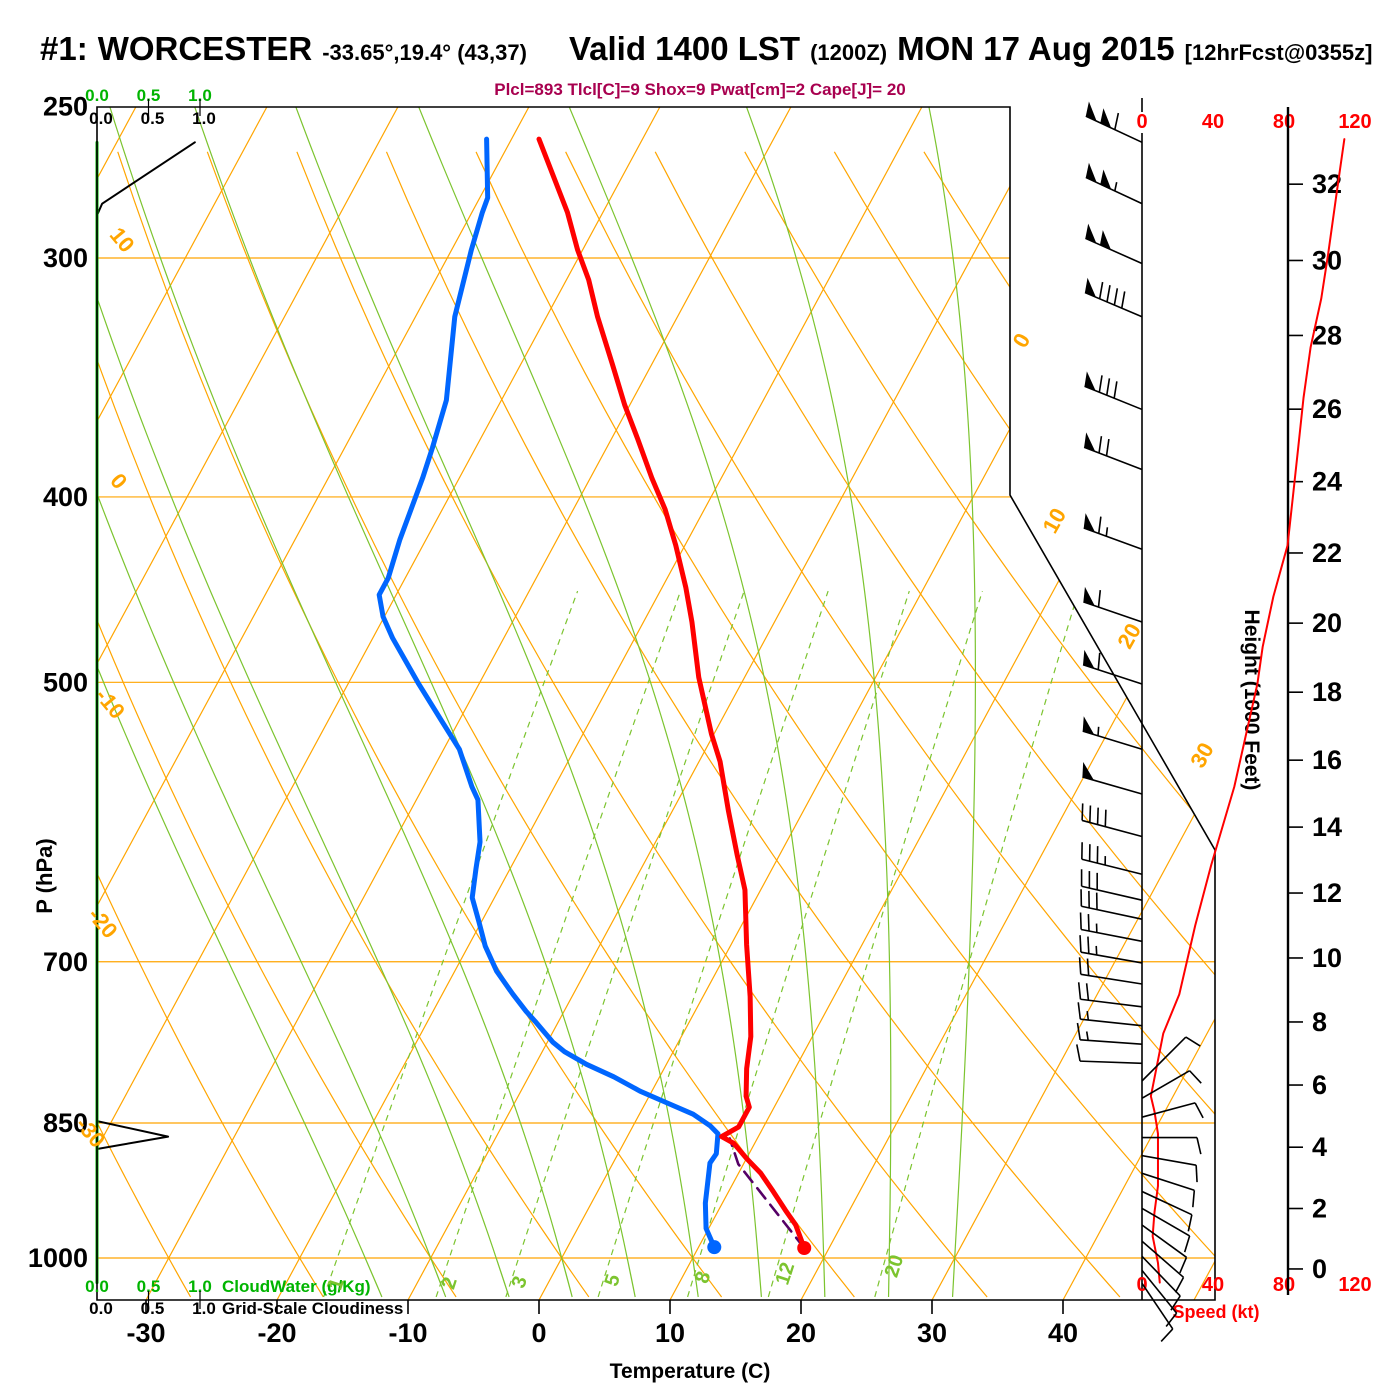 This screenshot has height=1400, width=1400. What do you see at coordinates (1319, 1269) in the screenshot?
I see `height-tick-label: 0` at bounding box center [1319, 1269].